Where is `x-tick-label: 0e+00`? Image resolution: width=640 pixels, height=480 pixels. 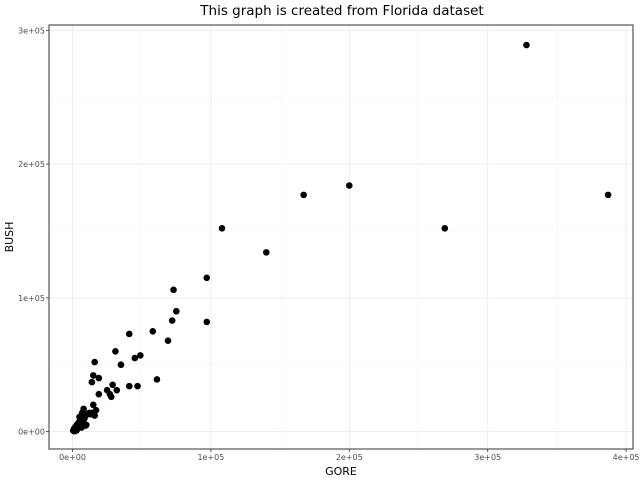 x-tick-label: 0e+00 is located at coordinates (72, 457).